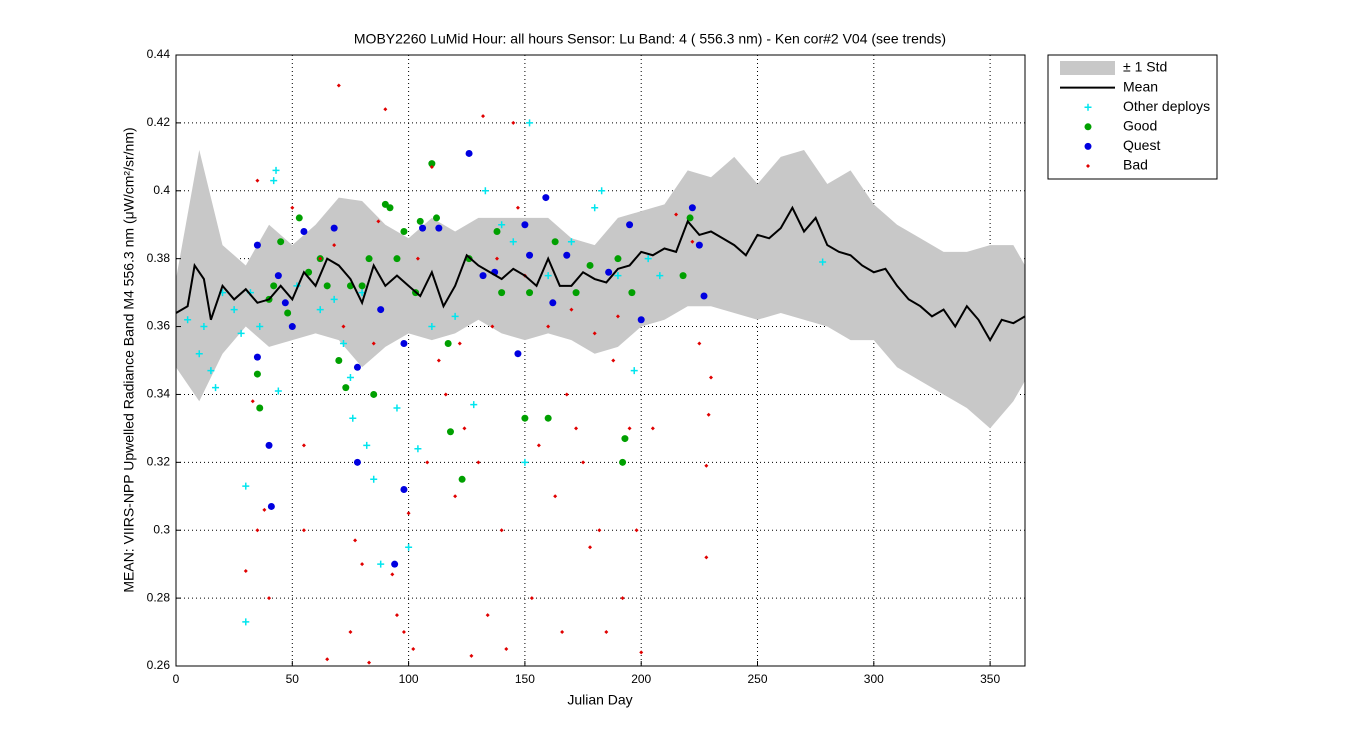  I want to click on legend-label: Good, so click(1140, 126).